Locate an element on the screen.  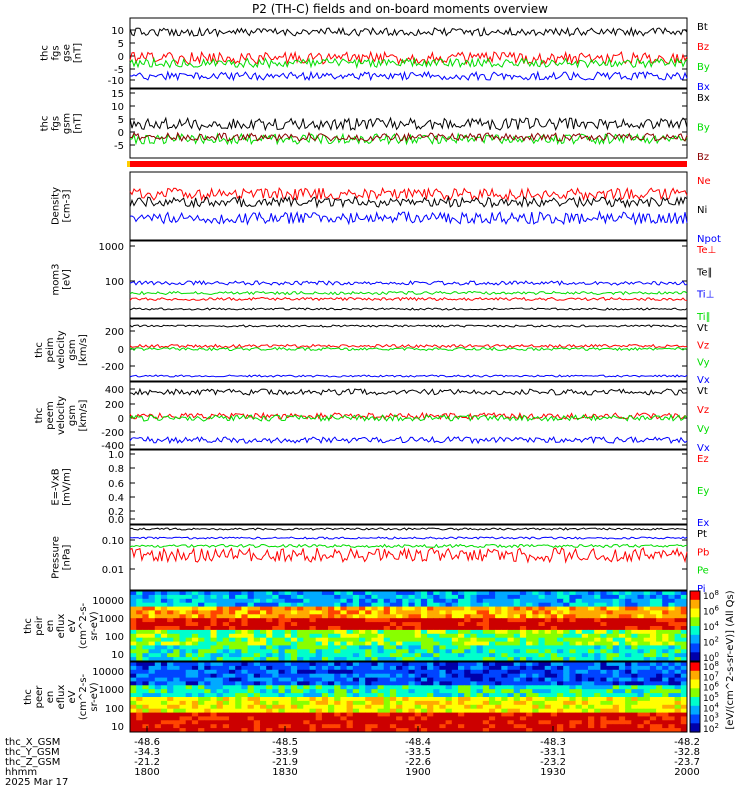
colorbar-segment is located at coordinates (695, 684).